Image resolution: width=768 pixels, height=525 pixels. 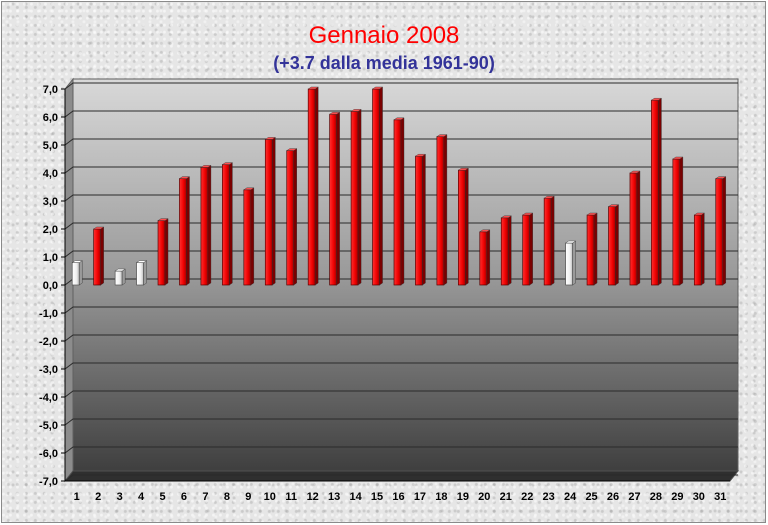 What do you see at coordinates (48, 426) in the screenshot?
I see `y-tick-label: -5,0` at bounding box center [48, 426].